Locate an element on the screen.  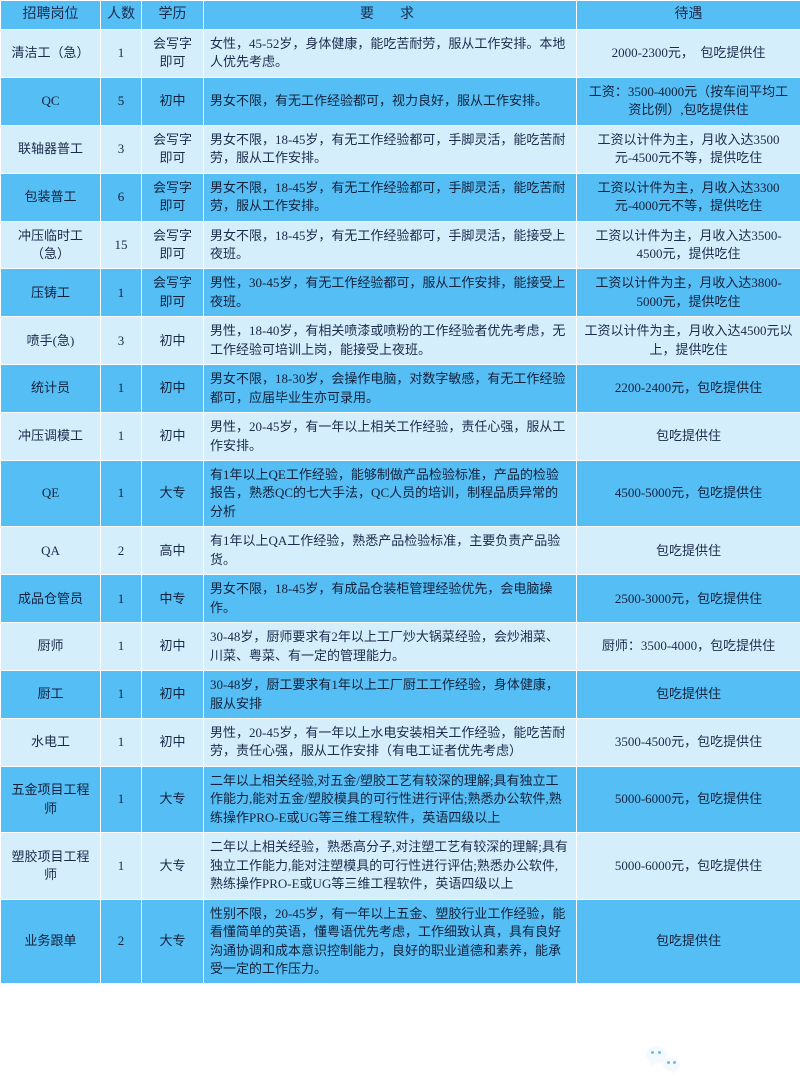
compensation-cell: 工资：3500-4000元（按车间平均工资比例）,包吃提供住 is located at coordinates (688, 101).